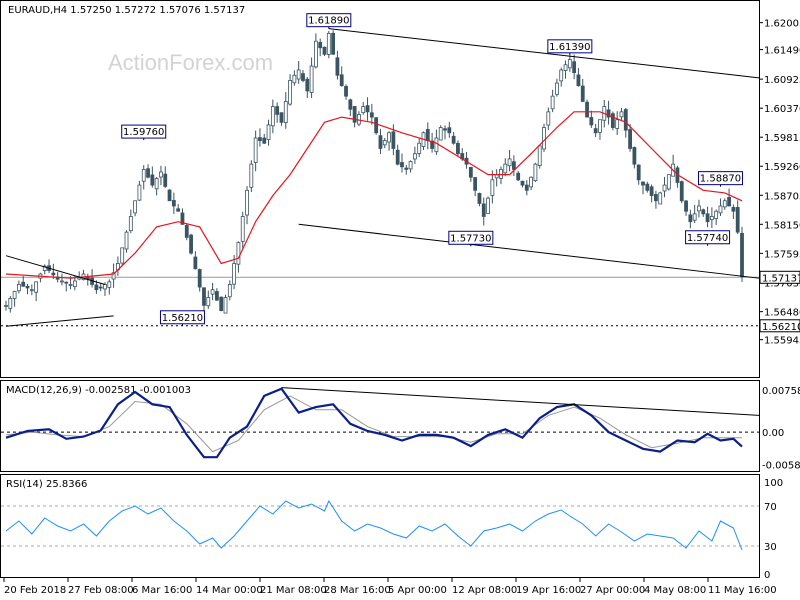 This screenshot has width=800, height=600. I want to click on level-label: 1.57730, so click(471, 238).